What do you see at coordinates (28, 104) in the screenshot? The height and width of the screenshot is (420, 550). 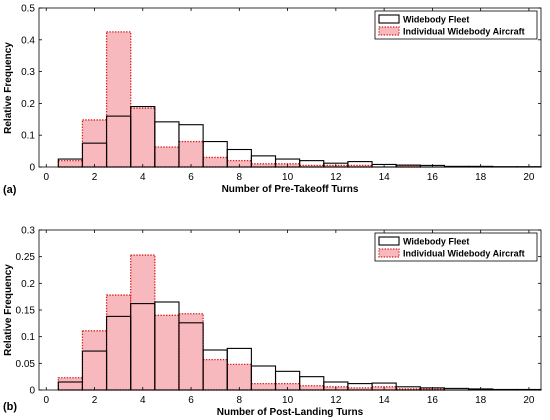 I see `y-tick-label-a: 0.2` at bounding box center [28, 104].